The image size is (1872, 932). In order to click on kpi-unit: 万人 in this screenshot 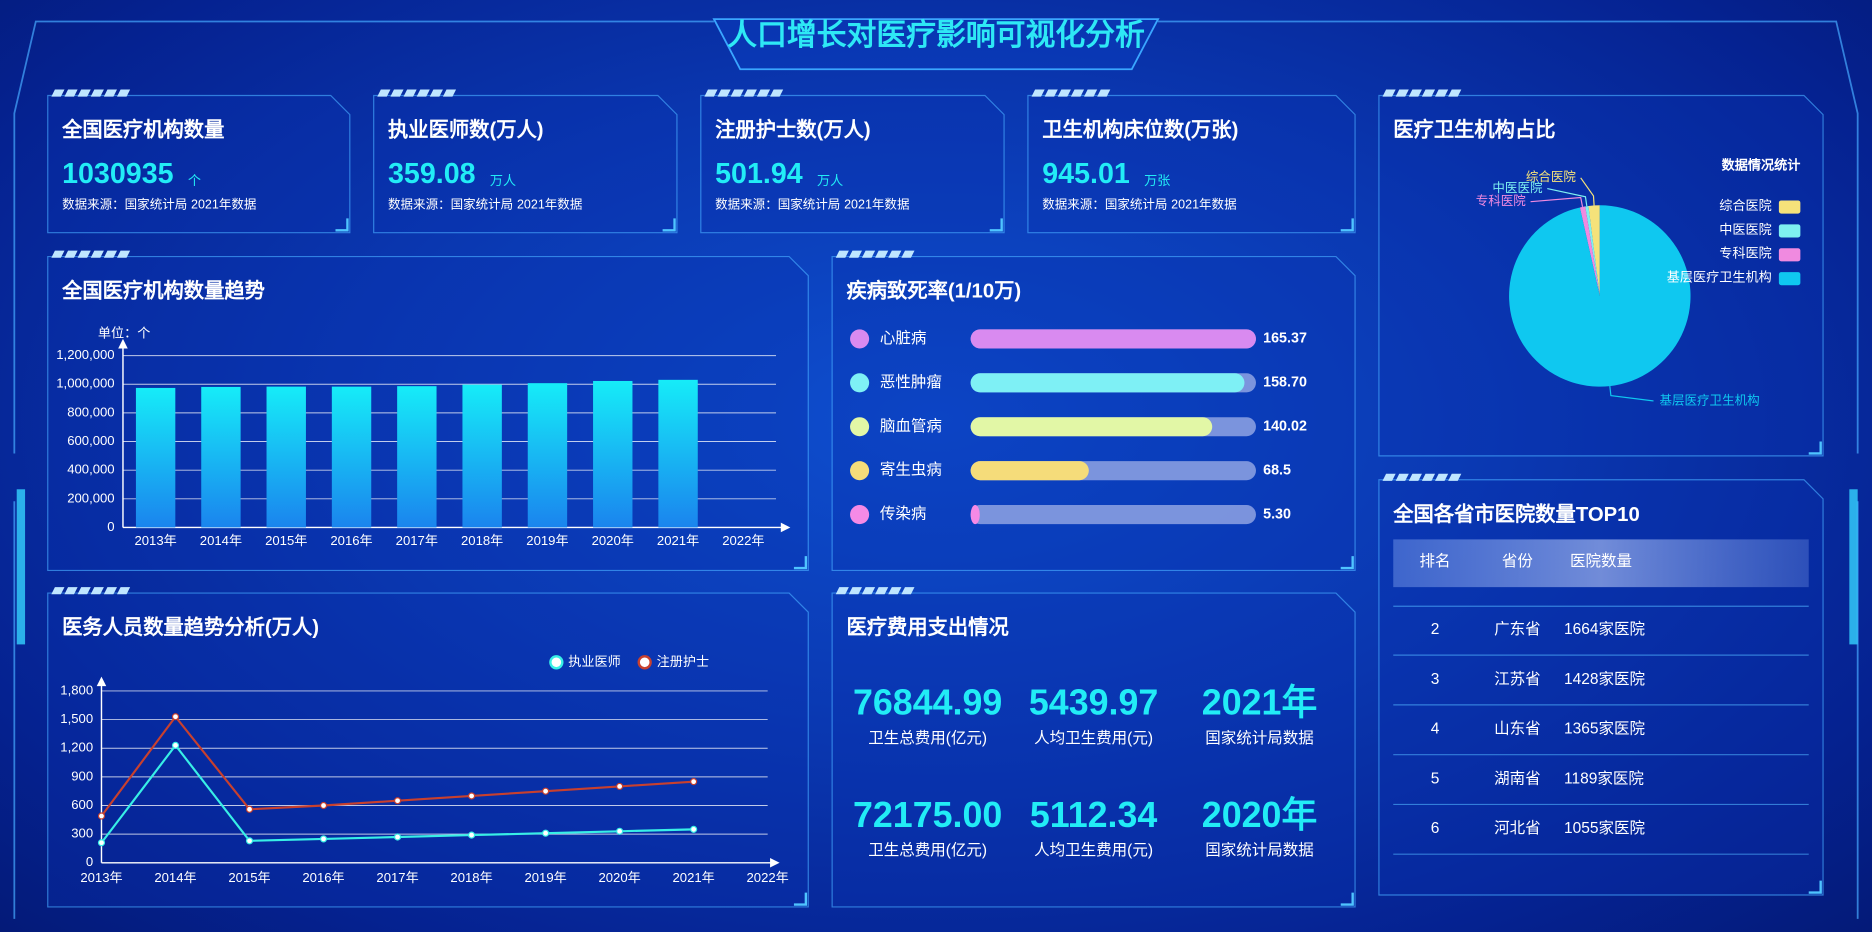, I will do `click(503, 180)`.